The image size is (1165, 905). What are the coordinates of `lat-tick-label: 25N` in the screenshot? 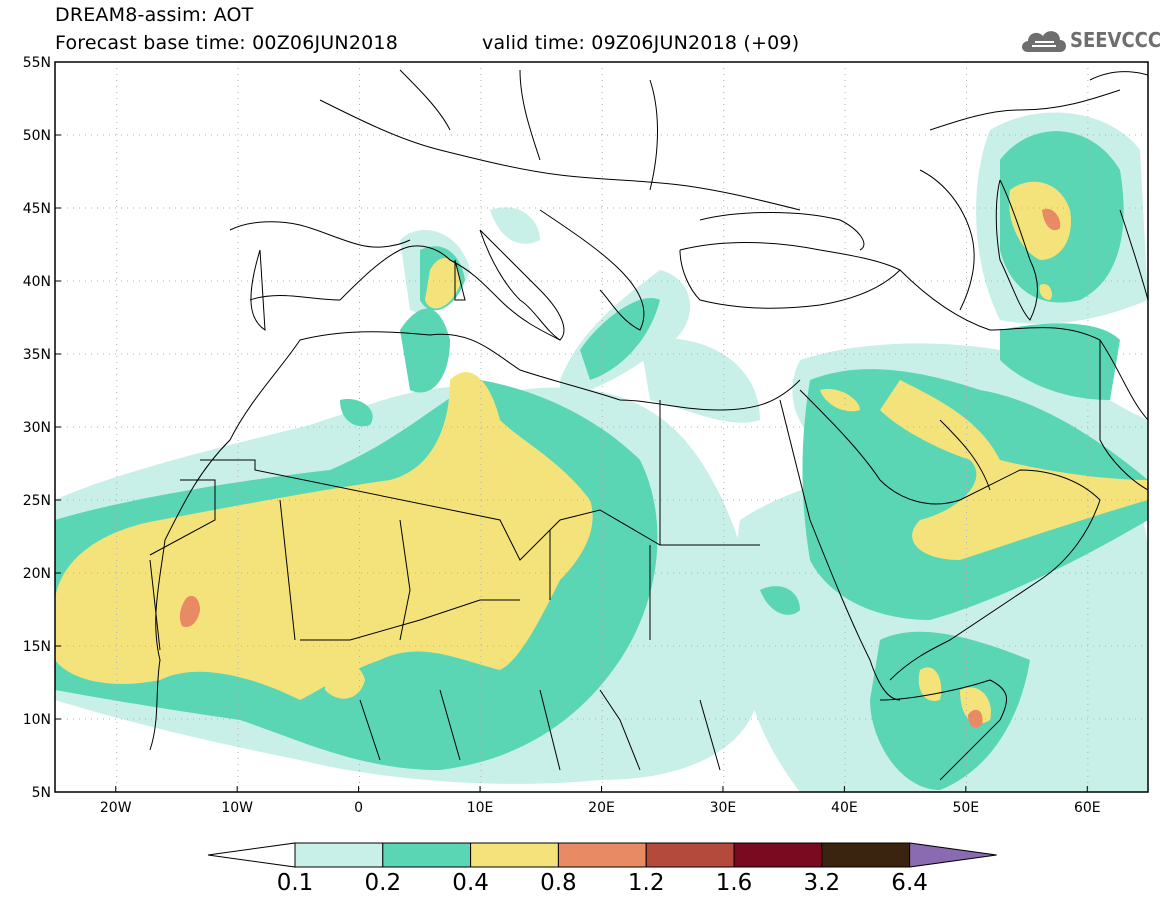 It's located at (37, 501).